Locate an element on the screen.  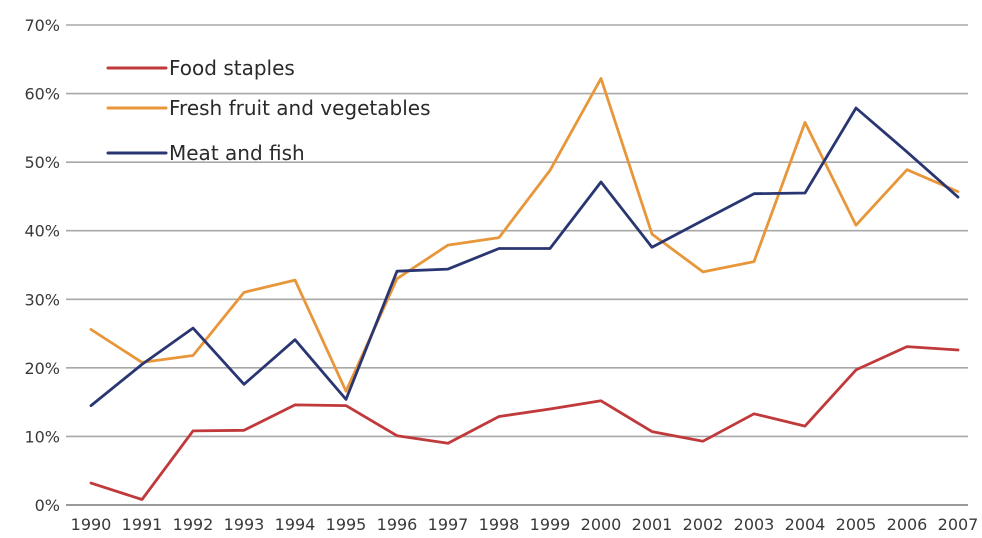
x-tick-label: 2002 is located at coordinates (703, 524).